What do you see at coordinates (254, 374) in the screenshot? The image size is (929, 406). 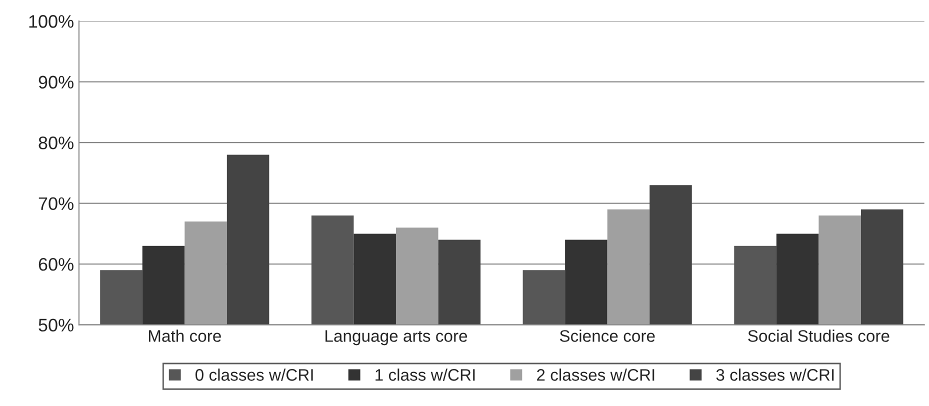 I see `legend-label: 0 classes w/CRI` at bounding box center [254, 374].